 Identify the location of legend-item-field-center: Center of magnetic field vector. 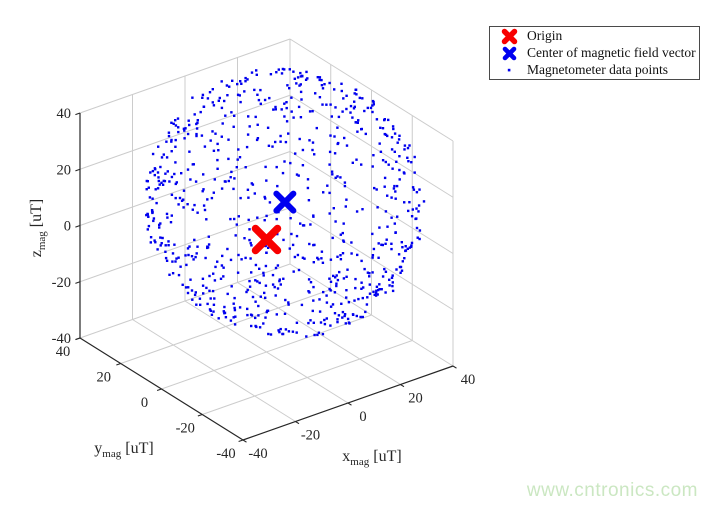
(594, 53).